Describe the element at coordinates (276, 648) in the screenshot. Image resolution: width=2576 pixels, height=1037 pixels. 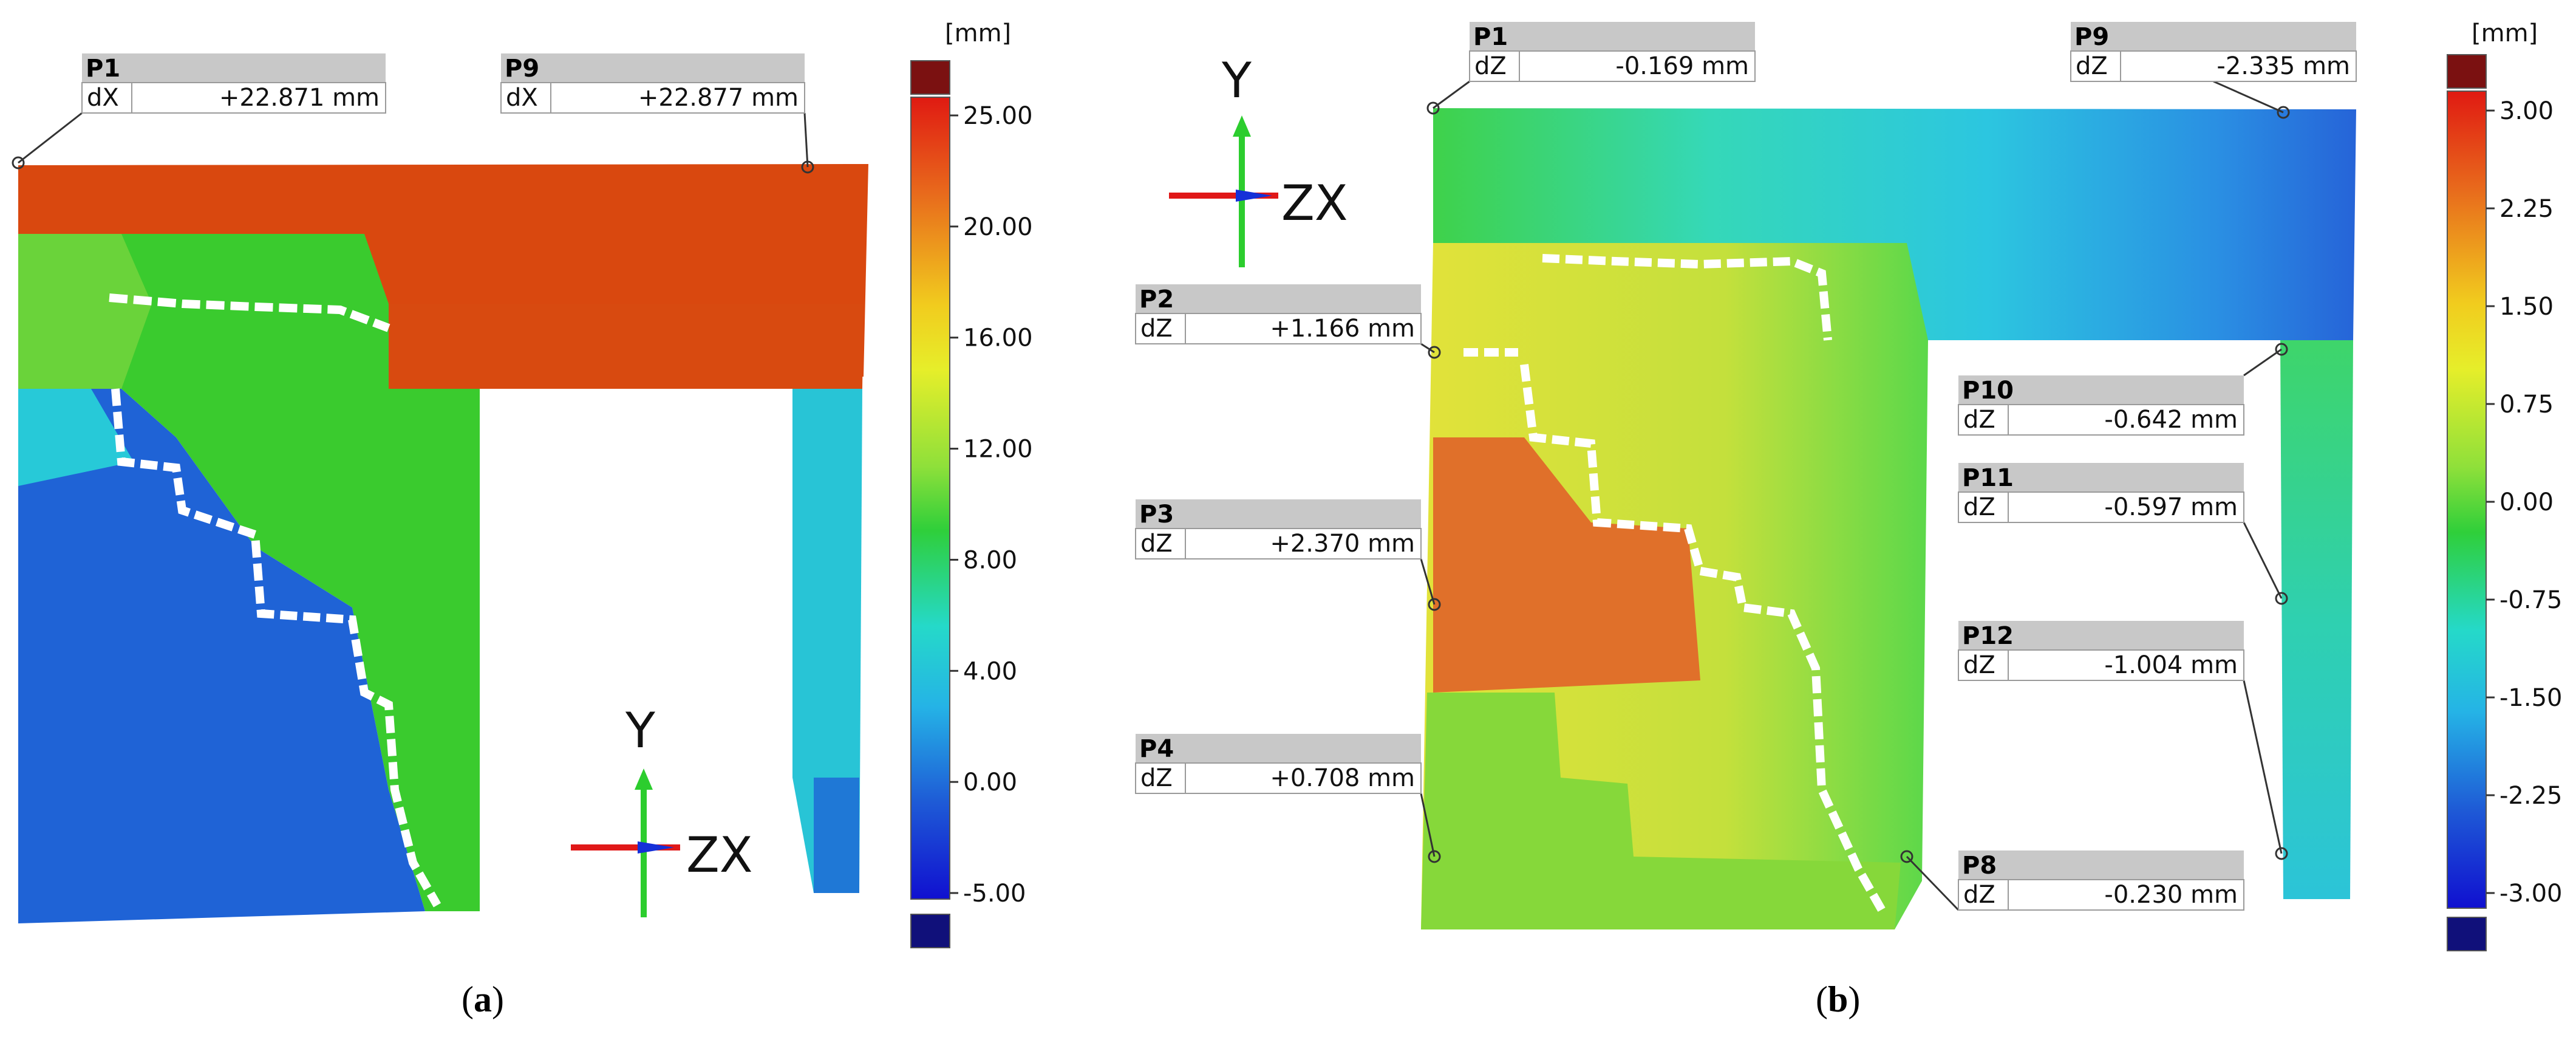
I see `panel-a-gap-stair` at that location.